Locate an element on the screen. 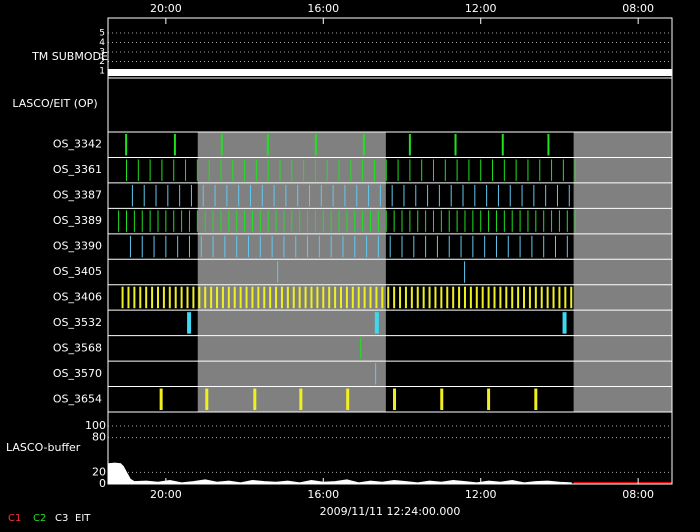 The height and width of the screenshot is (532, 700). submode-bar is located at coordinates (390, 72).